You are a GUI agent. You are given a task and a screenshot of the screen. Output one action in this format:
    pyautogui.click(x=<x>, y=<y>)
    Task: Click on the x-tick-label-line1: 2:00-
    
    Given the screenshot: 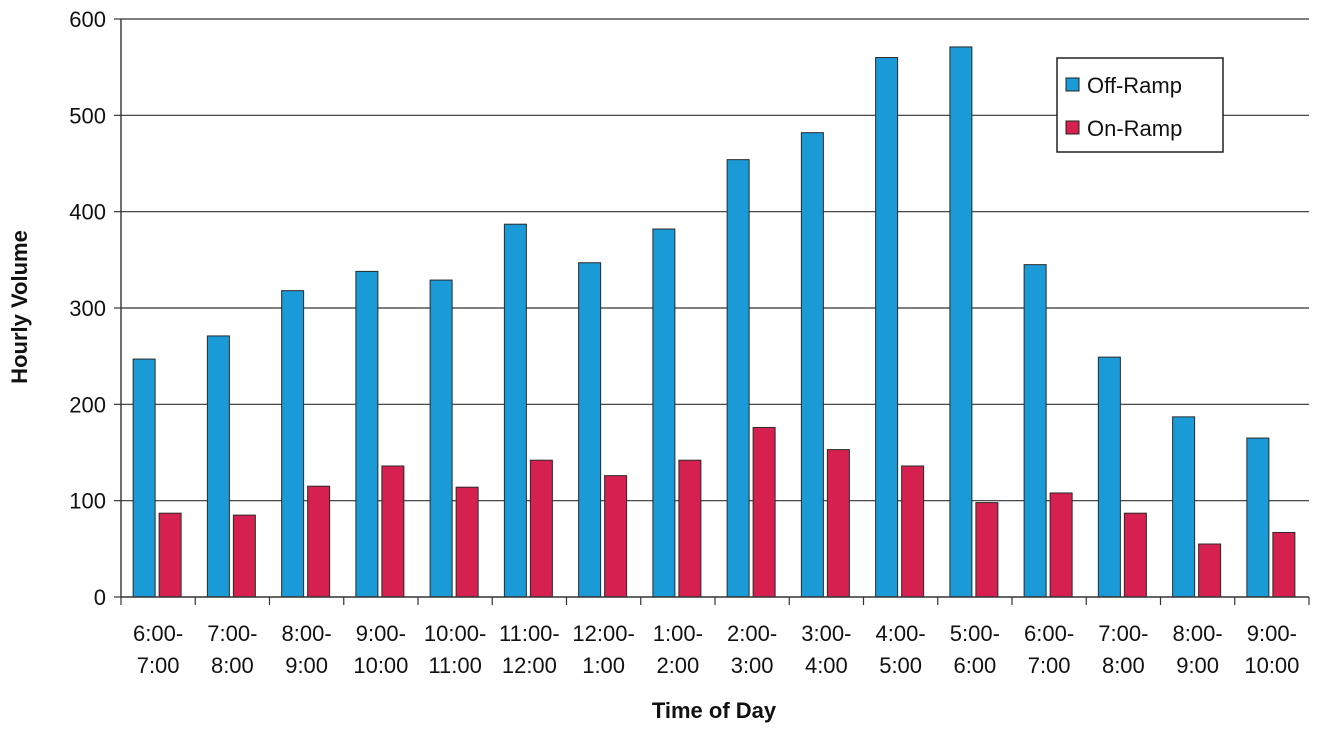 What is the action you would take?
    pyautogui.click(x=752, y=633)
    